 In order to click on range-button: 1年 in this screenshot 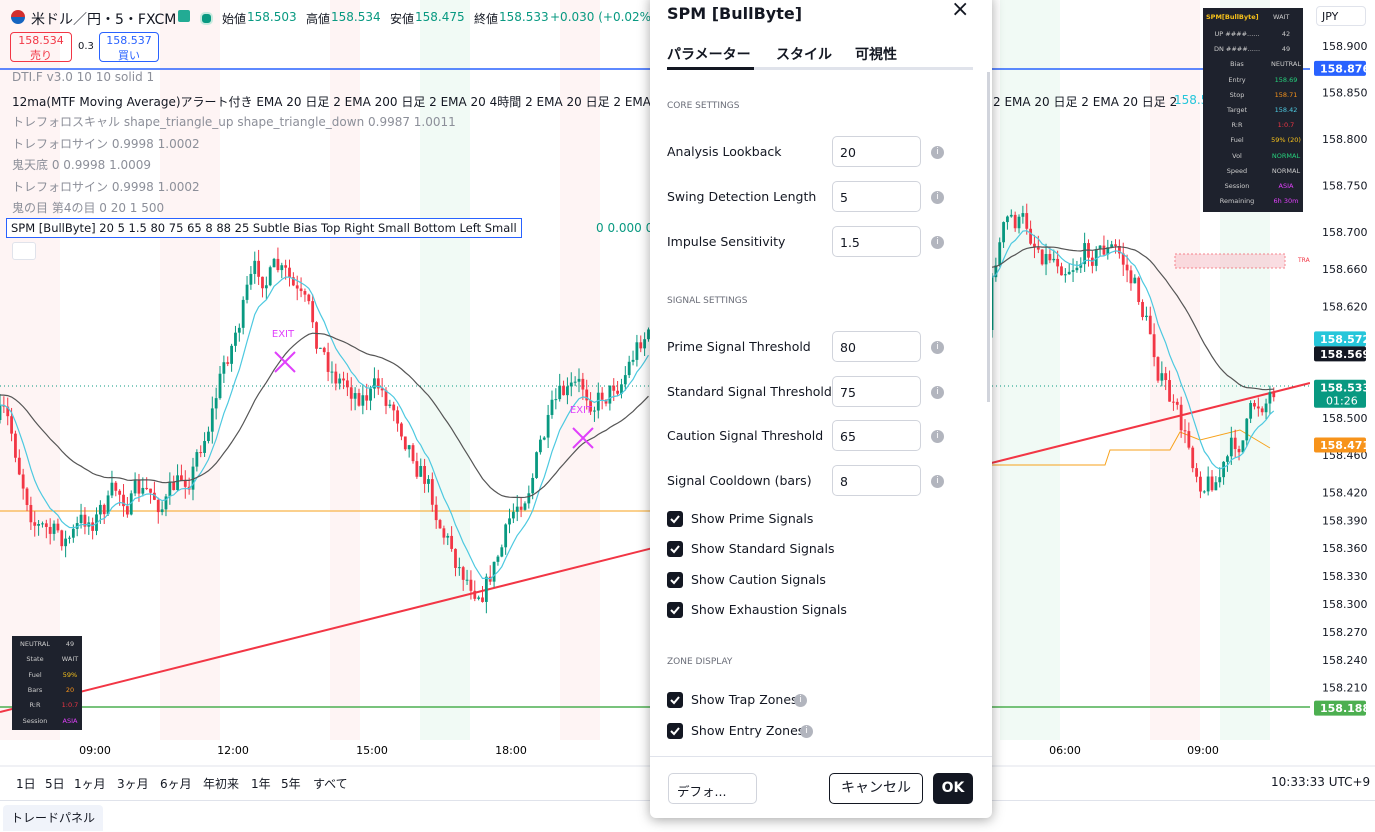, I will do `click(261, 784)`.